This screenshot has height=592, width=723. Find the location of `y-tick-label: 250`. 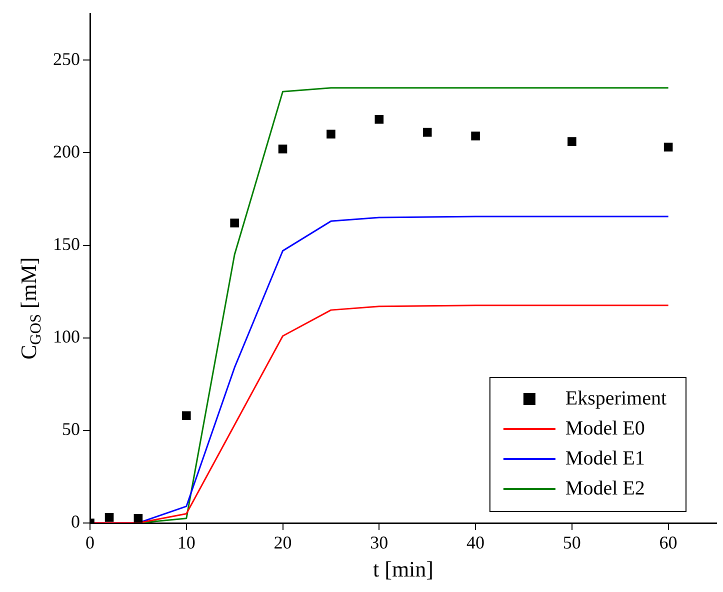

y-tick-label: 250 is located at coordinates (66, 58).